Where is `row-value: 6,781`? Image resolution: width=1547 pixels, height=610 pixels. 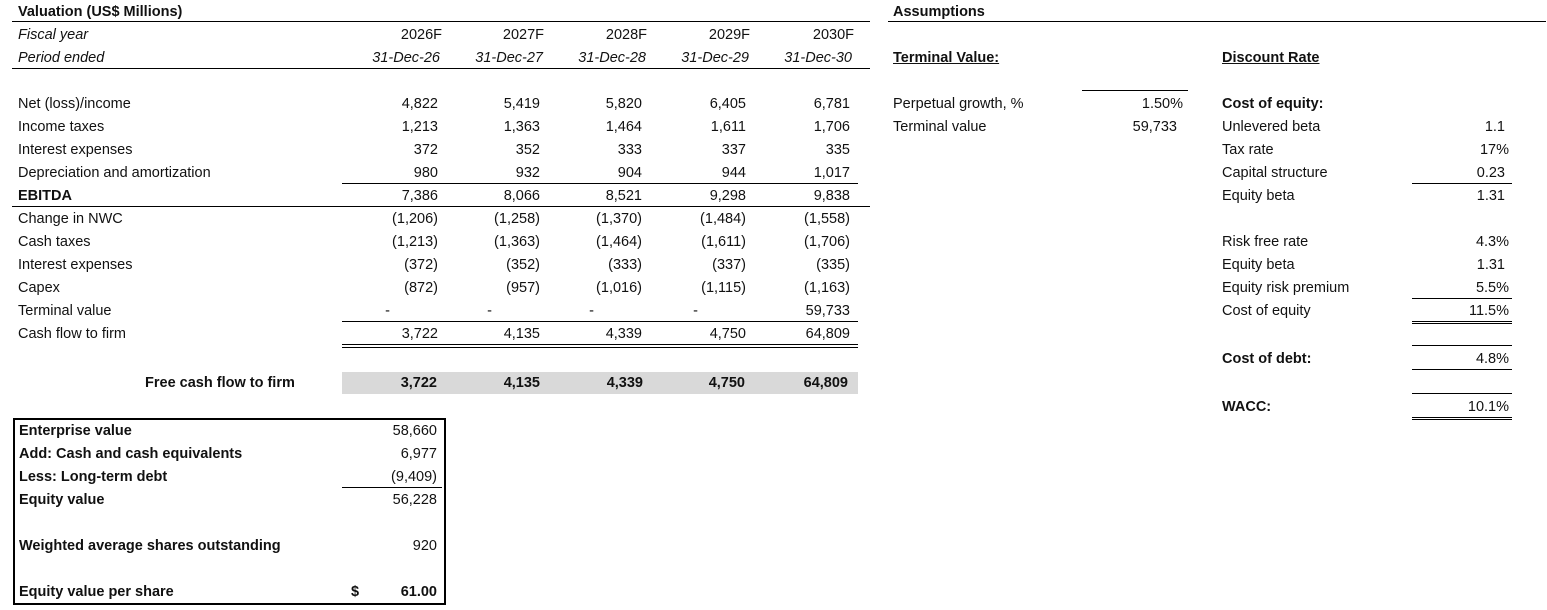
row-value: 6,781 is located at coordinates (831, 104).